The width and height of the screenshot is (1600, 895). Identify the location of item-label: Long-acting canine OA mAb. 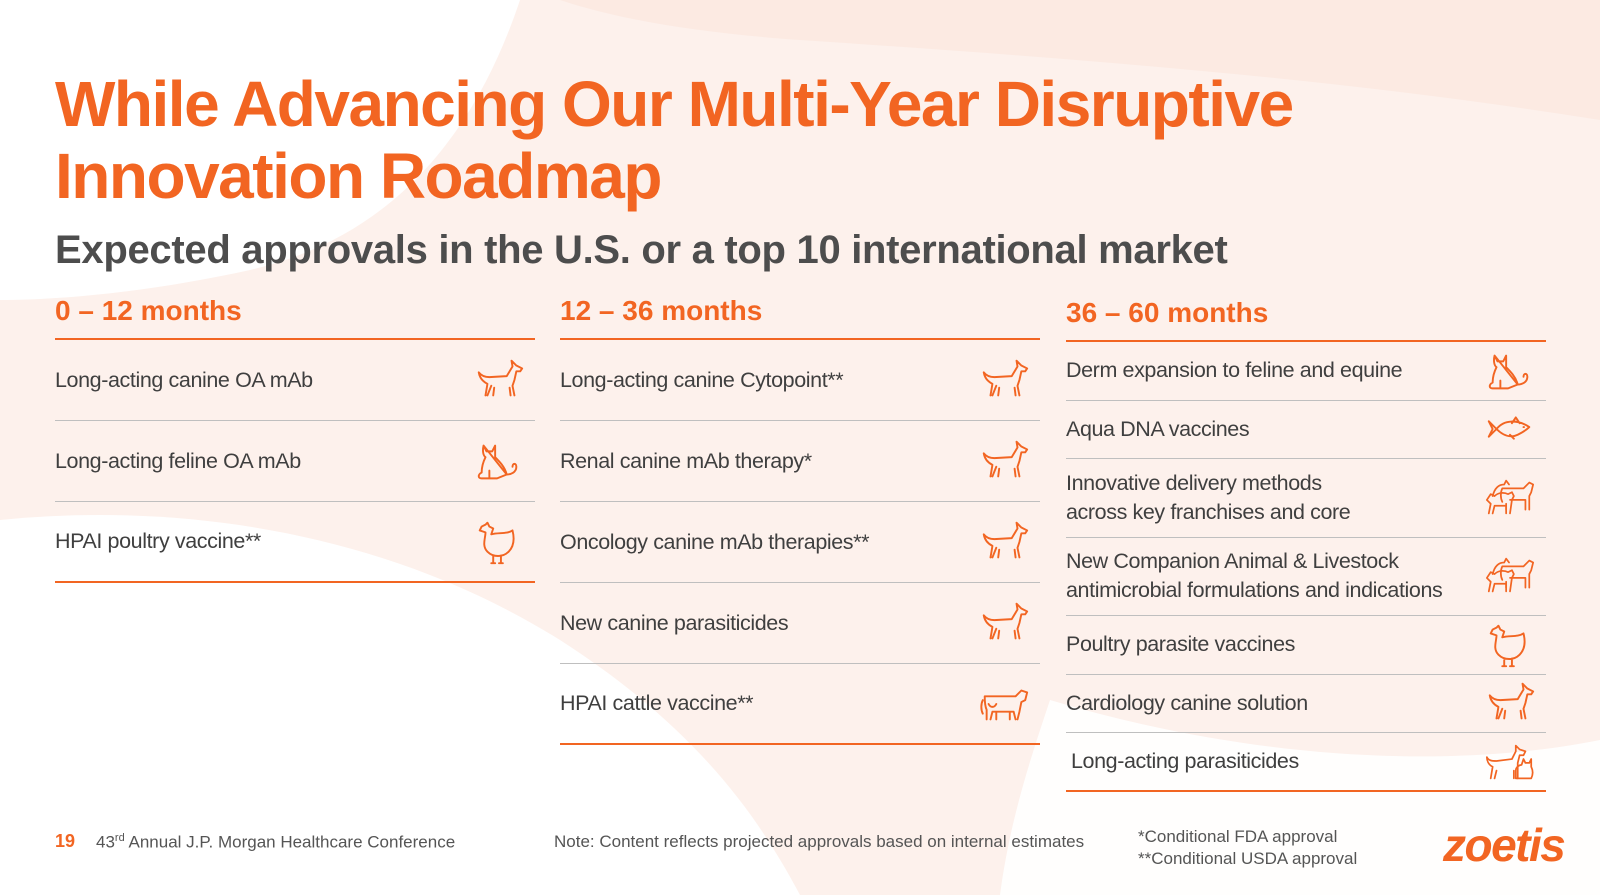
(184, 379).